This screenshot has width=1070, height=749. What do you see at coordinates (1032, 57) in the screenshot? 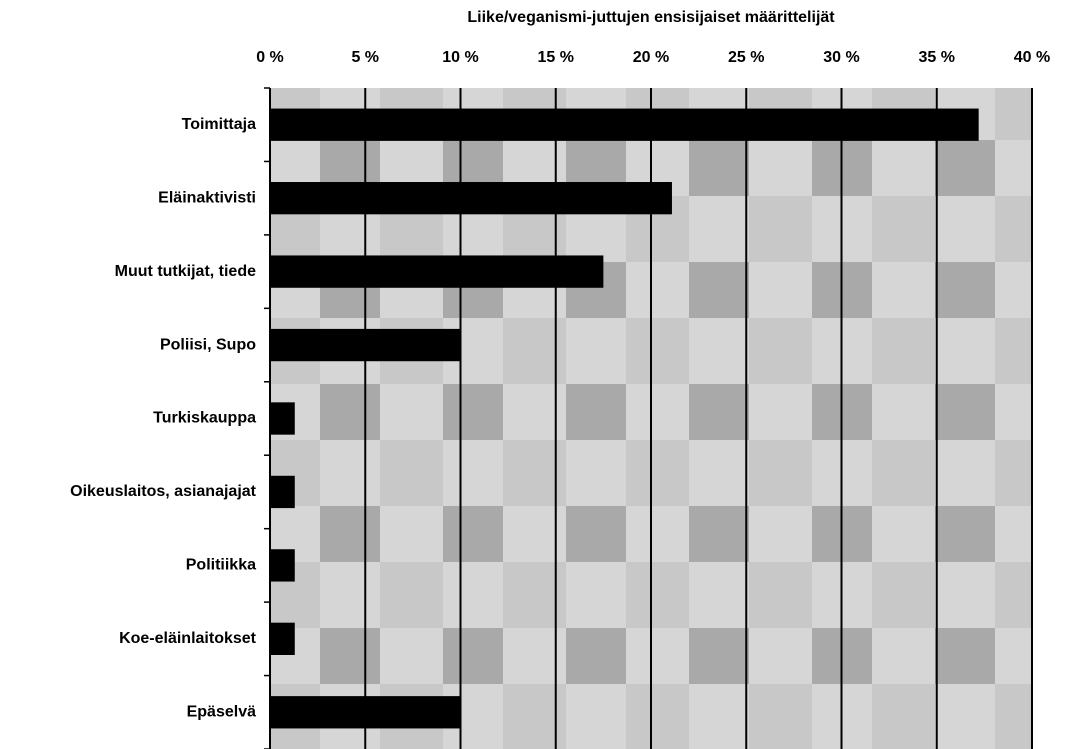
I see `x-tick-label: 40 %` at bounding box center [1032, 57].